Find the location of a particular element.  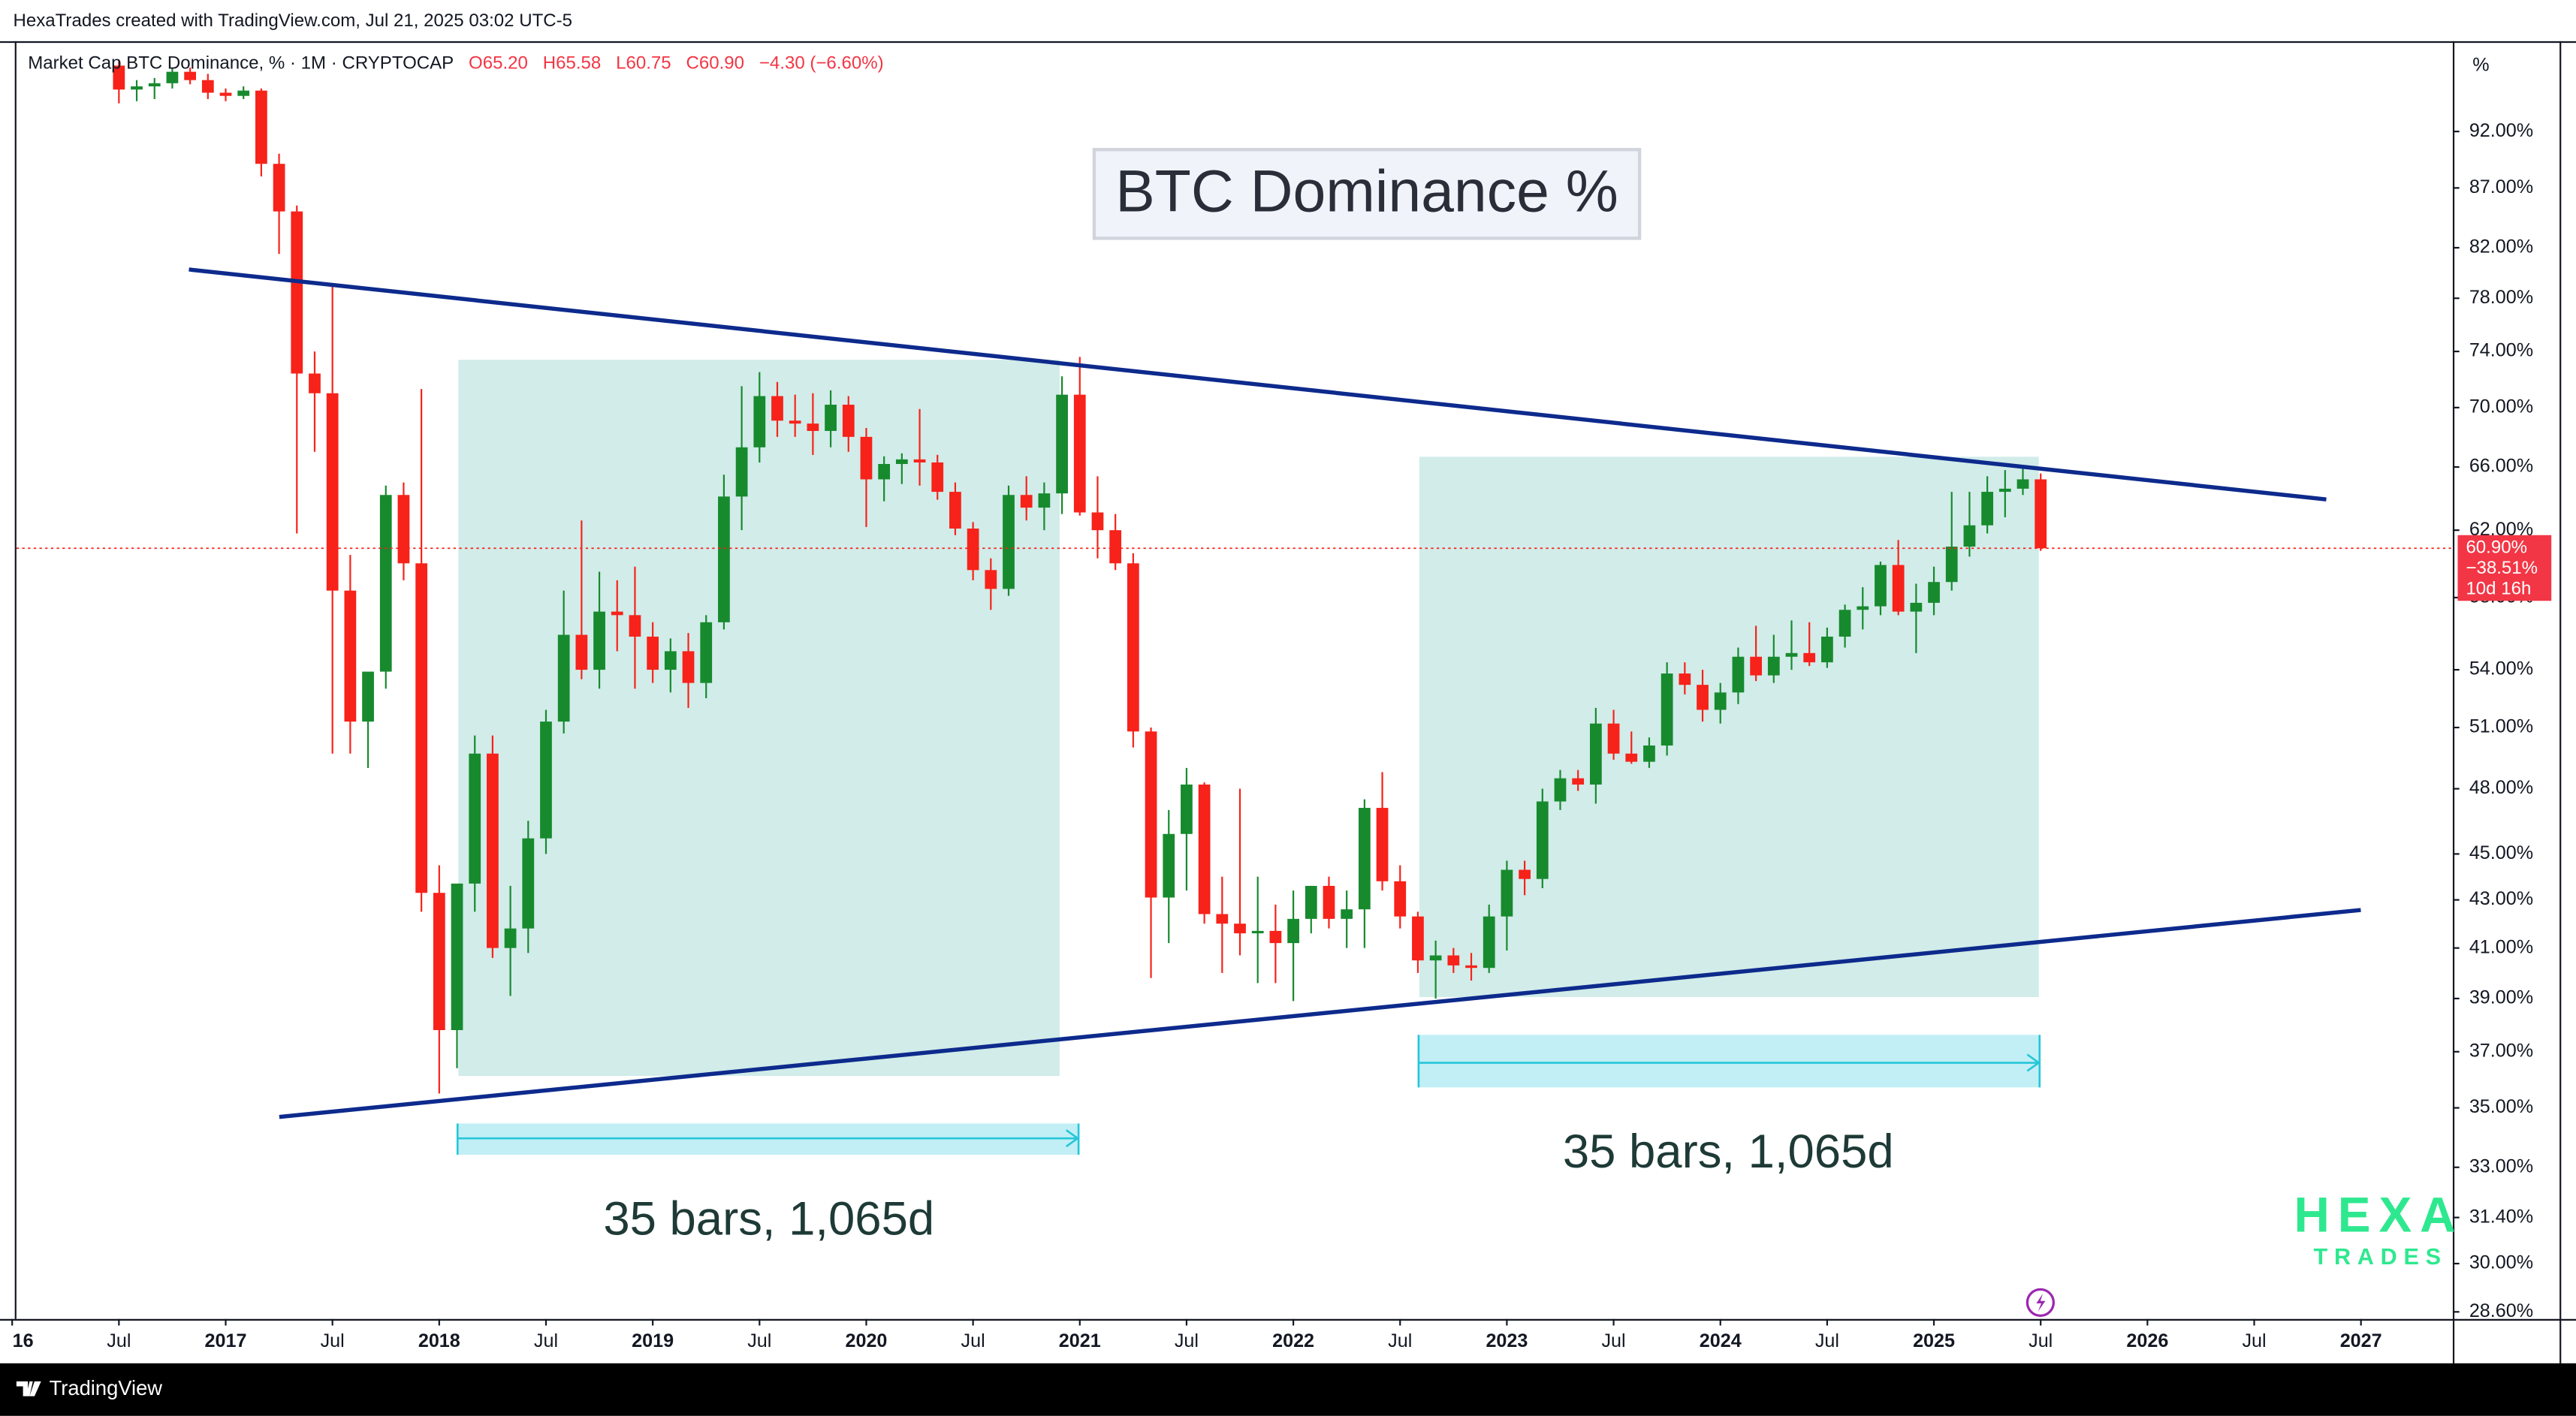

legend-open: O65.20 is located at coordinates (498, 64).